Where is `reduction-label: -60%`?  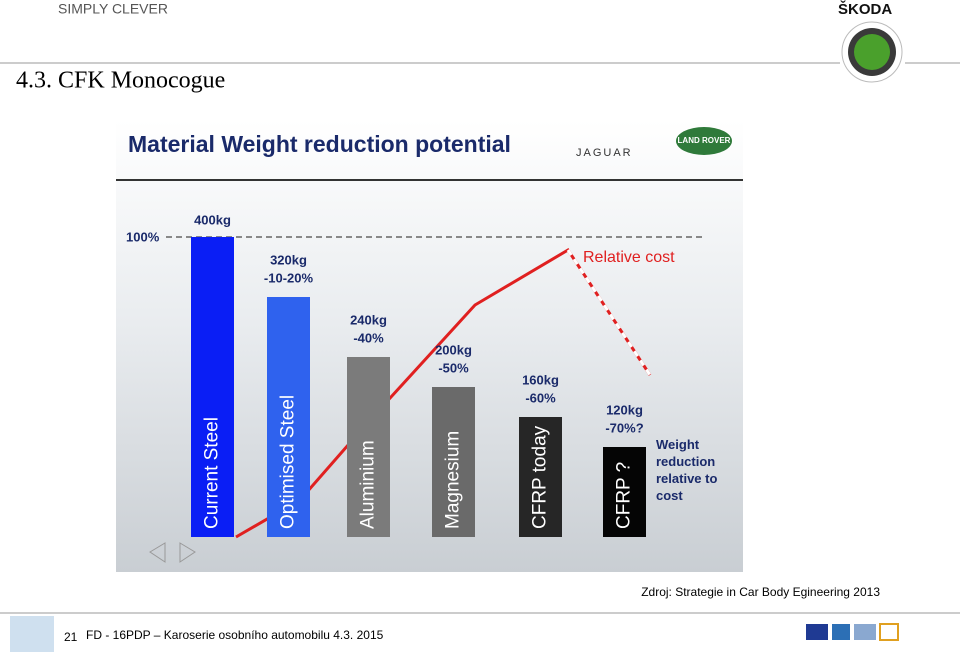
reduction-label: -60% is located at coordinates (540, 397).